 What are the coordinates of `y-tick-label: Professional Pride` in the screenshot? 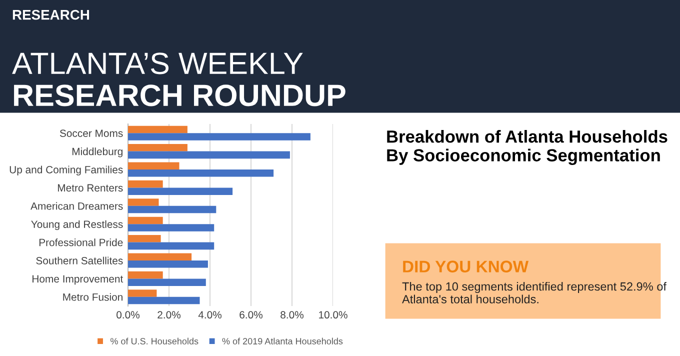 It's located at (81, 242).